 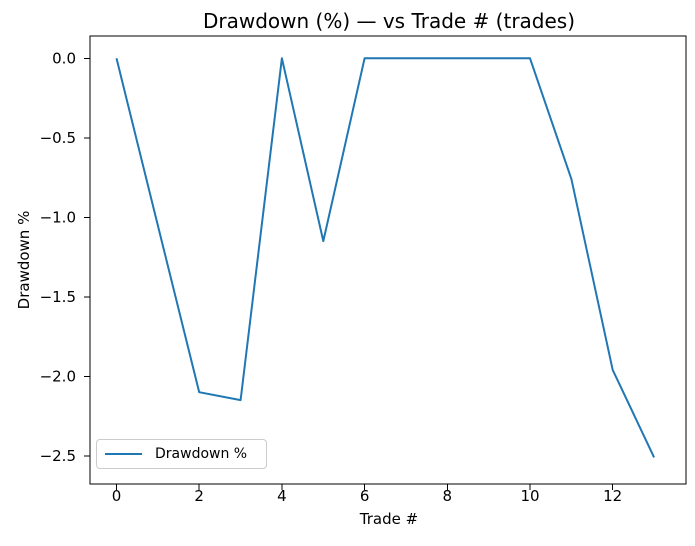 What do you see at coordinates (58, 217) in the screenshot?
I see `y-tick-label: −1.0` at bounding box center [58, 217].